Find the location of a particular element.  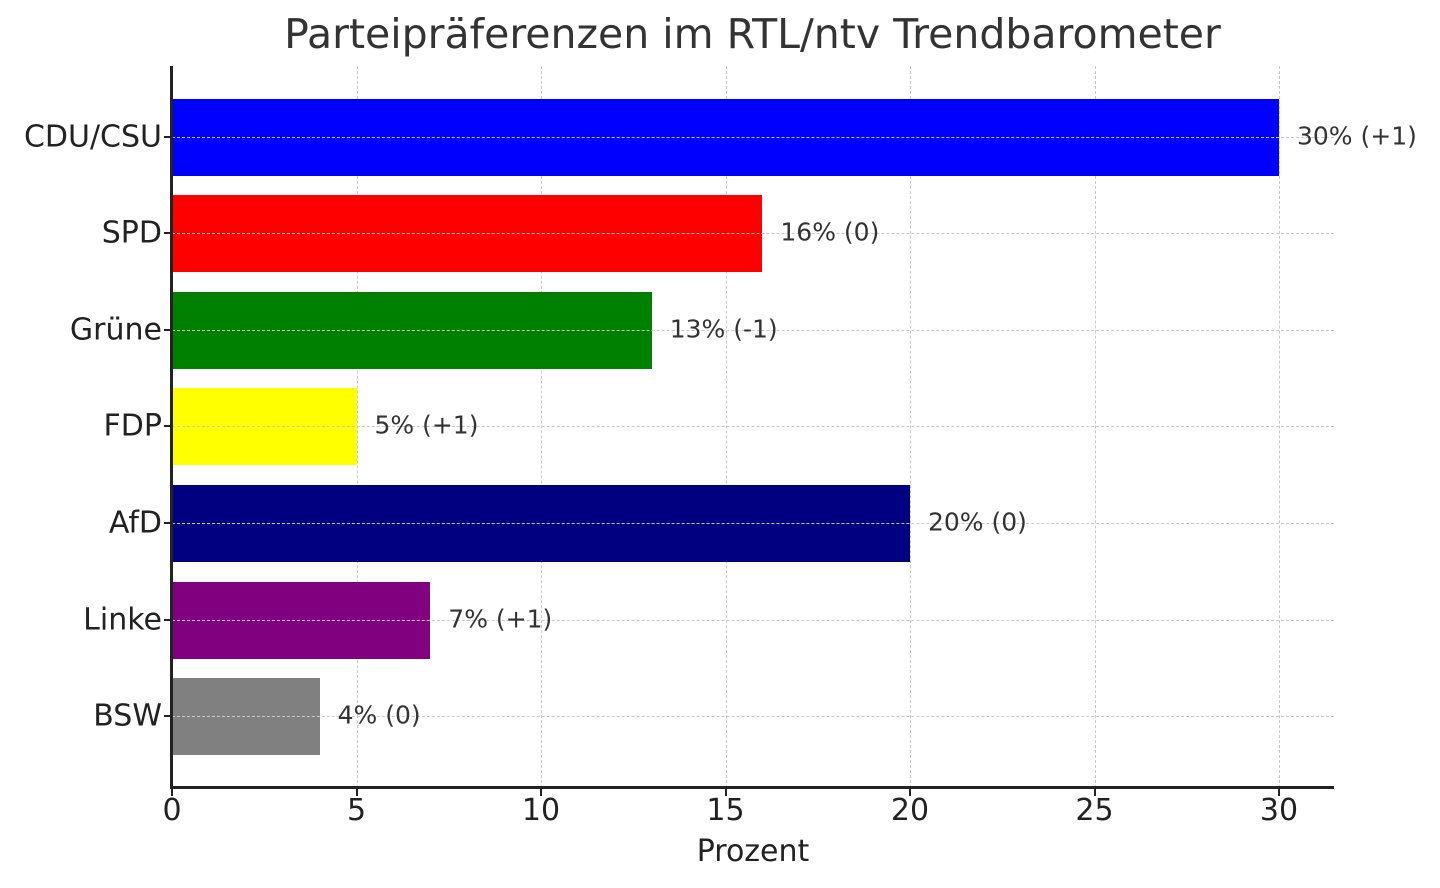

x-tick-label: 30 is located at coordinates (1279, 810).